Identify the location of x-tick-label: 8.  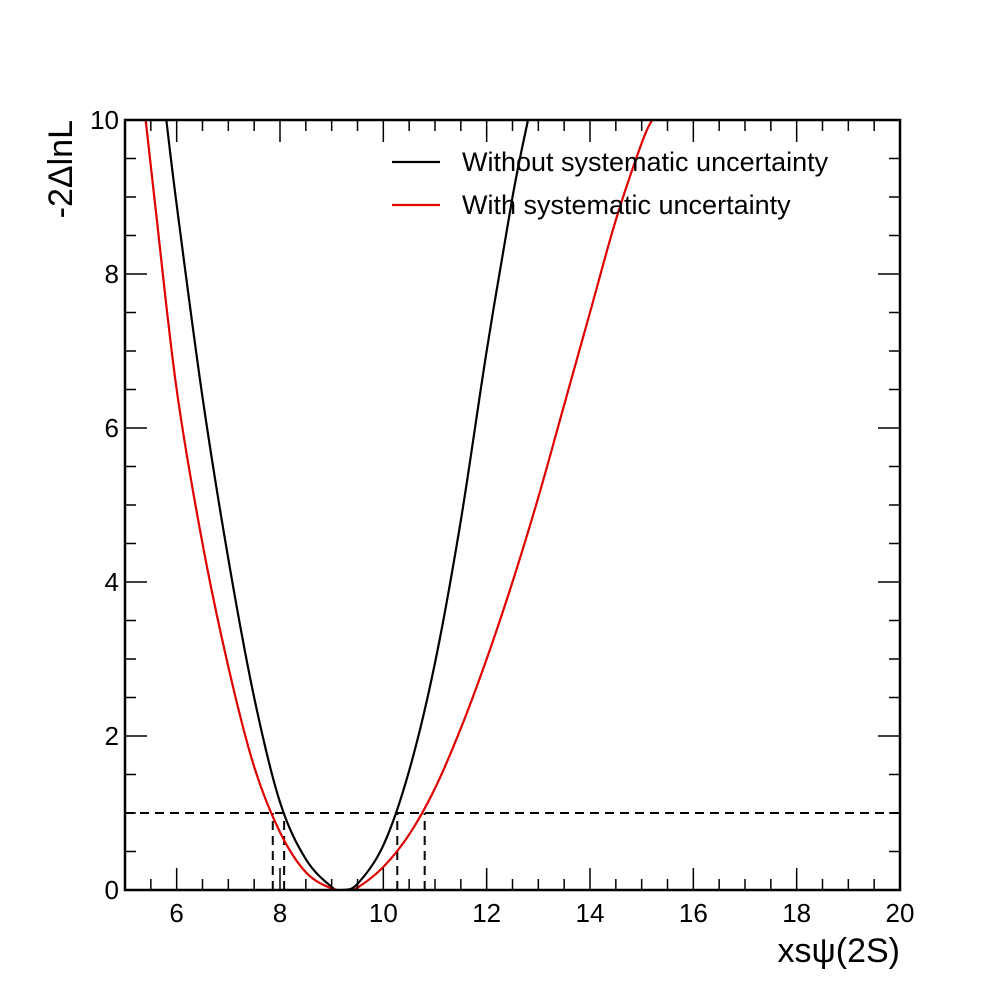
(280, 913).